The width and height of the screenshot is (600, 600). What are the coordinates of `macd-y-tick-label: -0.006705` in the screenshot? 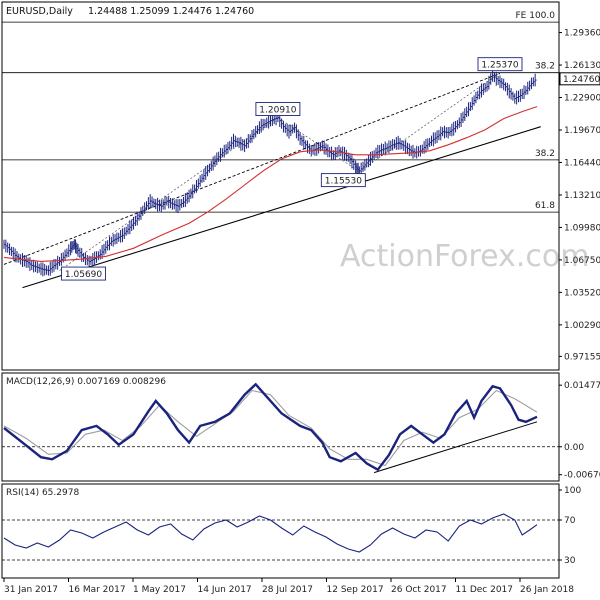 It's located at (582, 476).